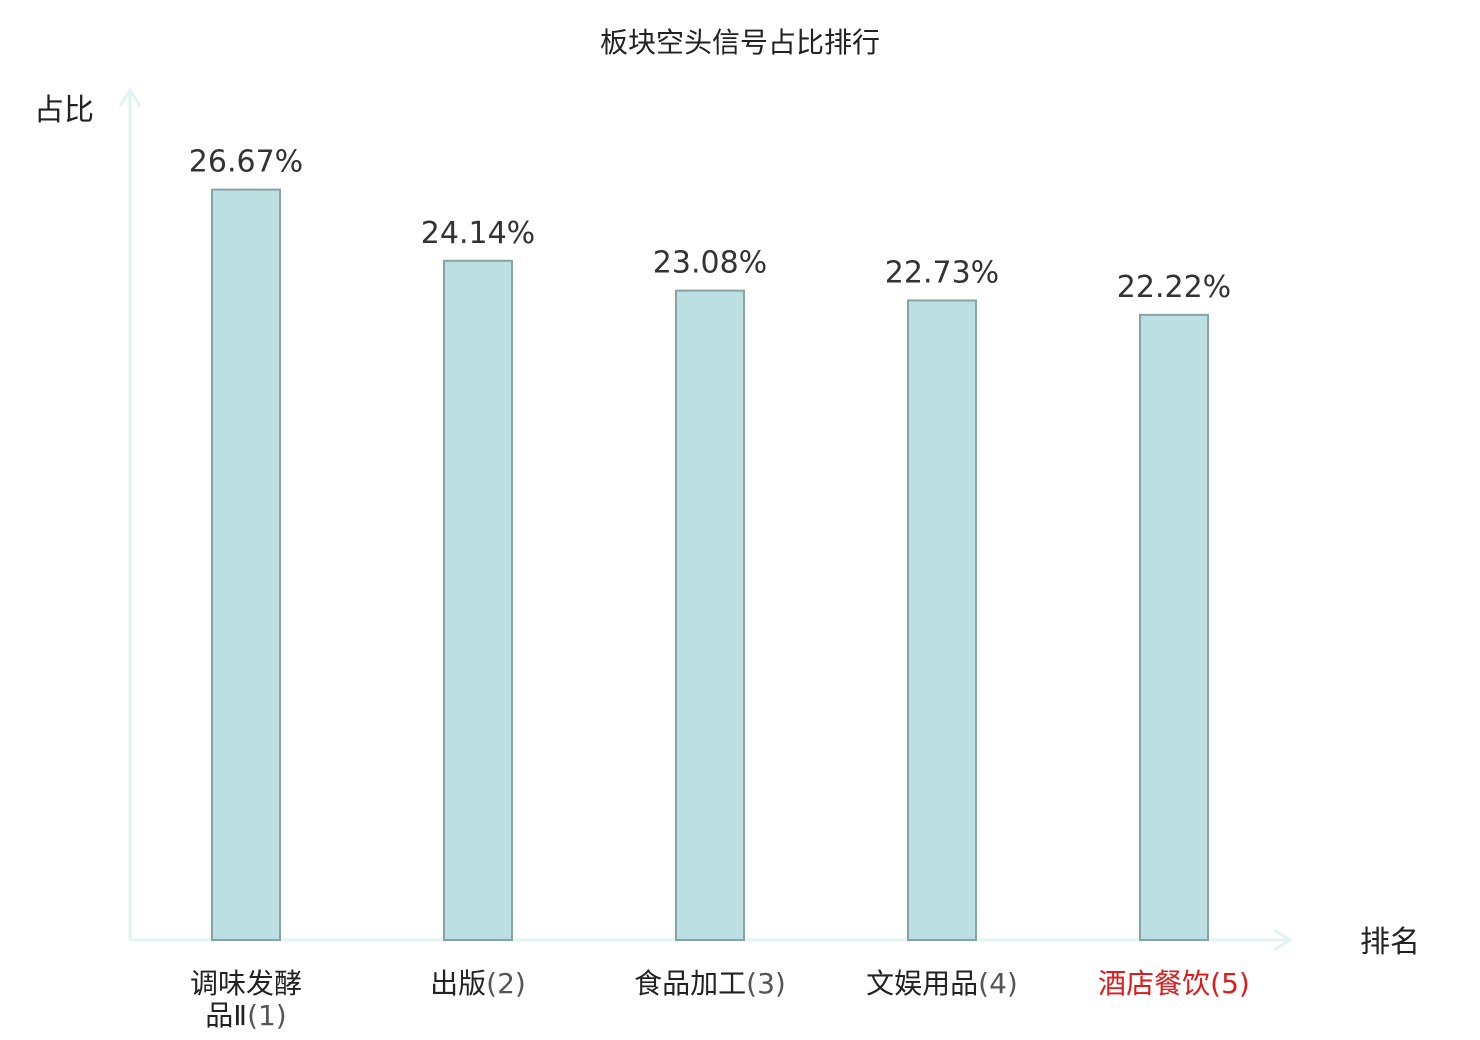 This screenshot has height=1040, width=1480. Describe the element at coordinates (690, 983) in the screenshot. I see `category-name: 食品加工` at that location.